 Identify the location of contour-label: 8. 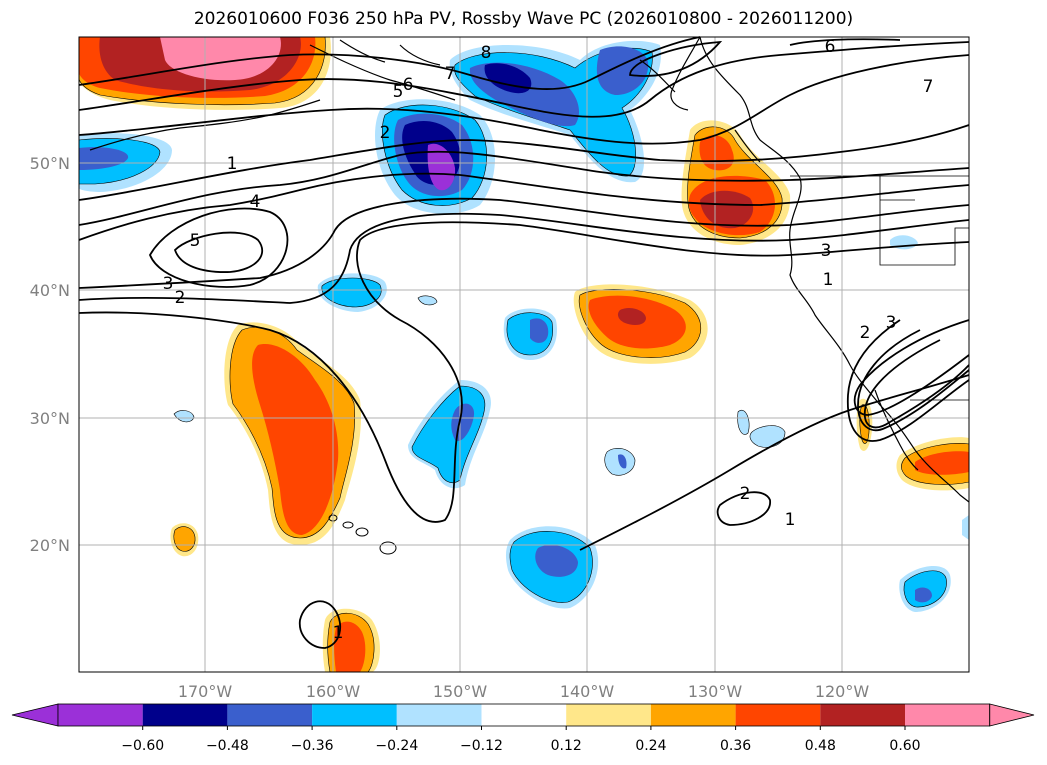
(486, 53).